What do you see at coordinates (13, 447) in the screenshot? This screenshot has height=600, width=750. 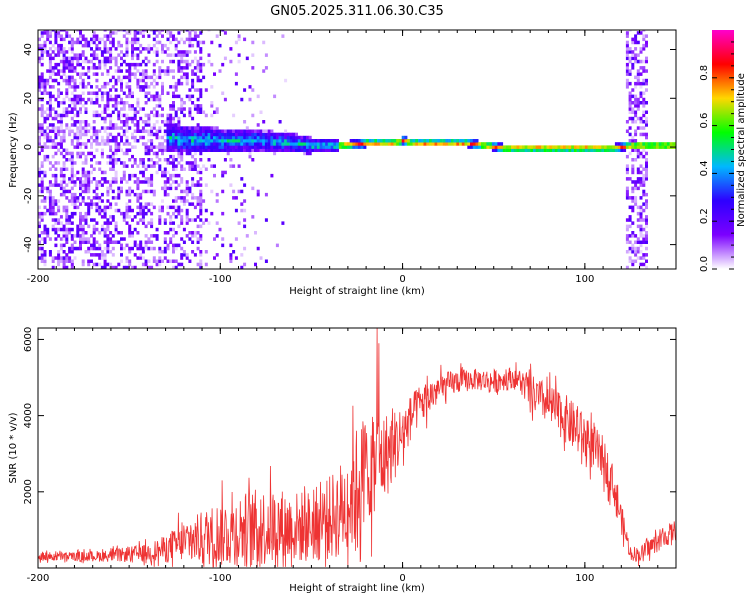 I see `snr-ylabel: SNR (10 * v/v)` at bounding box center [13, 447].